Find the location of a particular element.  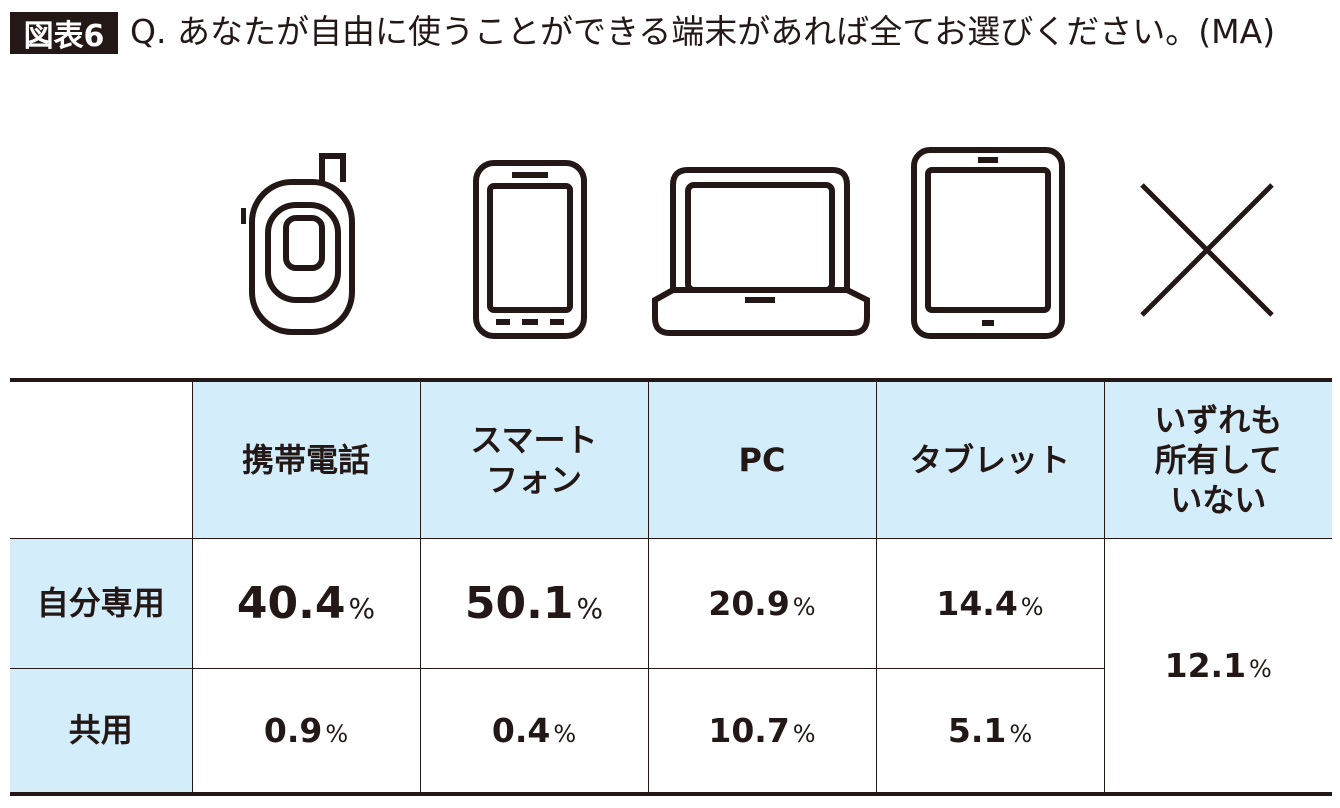

cell-shared-tablet: 5.1% is located at coordinates (989, 731).